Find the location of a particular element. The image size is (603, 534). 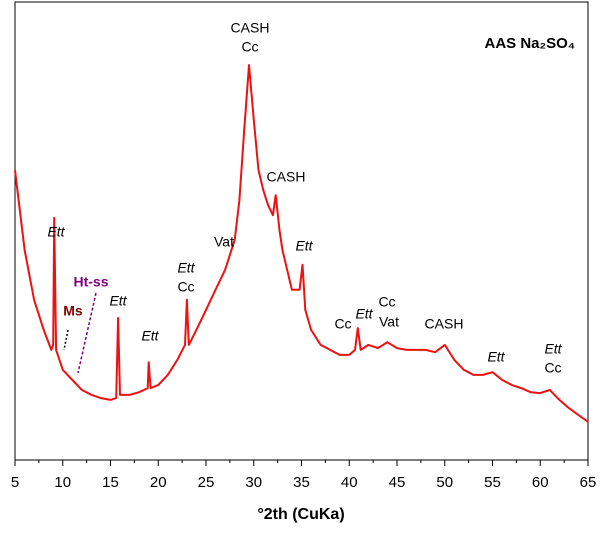

chart-title: AAS Na₂SO₄ is located at coordinates (530, 43).